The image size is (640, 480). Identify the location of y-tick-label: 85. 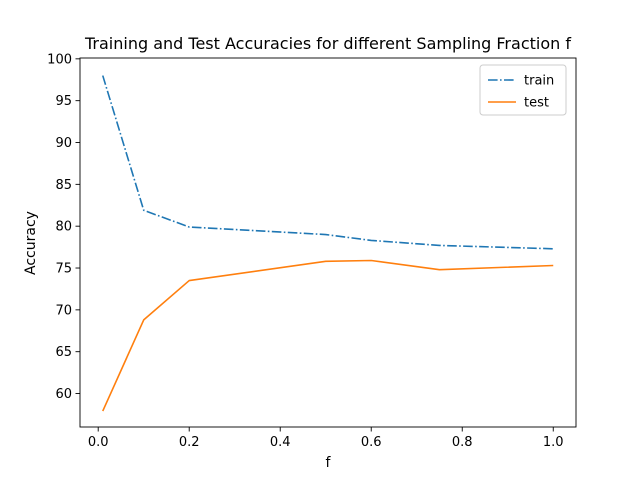
(63, 185).